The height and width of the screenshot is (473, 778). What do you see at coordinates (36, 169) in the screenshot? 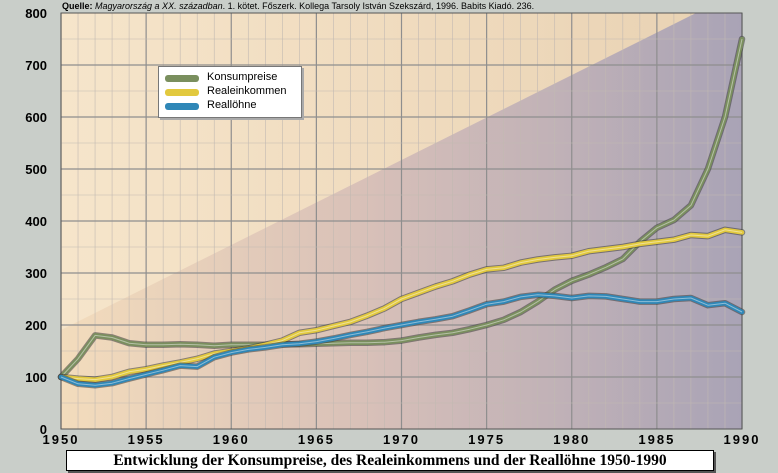
I see `y-tick-label: 500` at bounding box center [36, 169].